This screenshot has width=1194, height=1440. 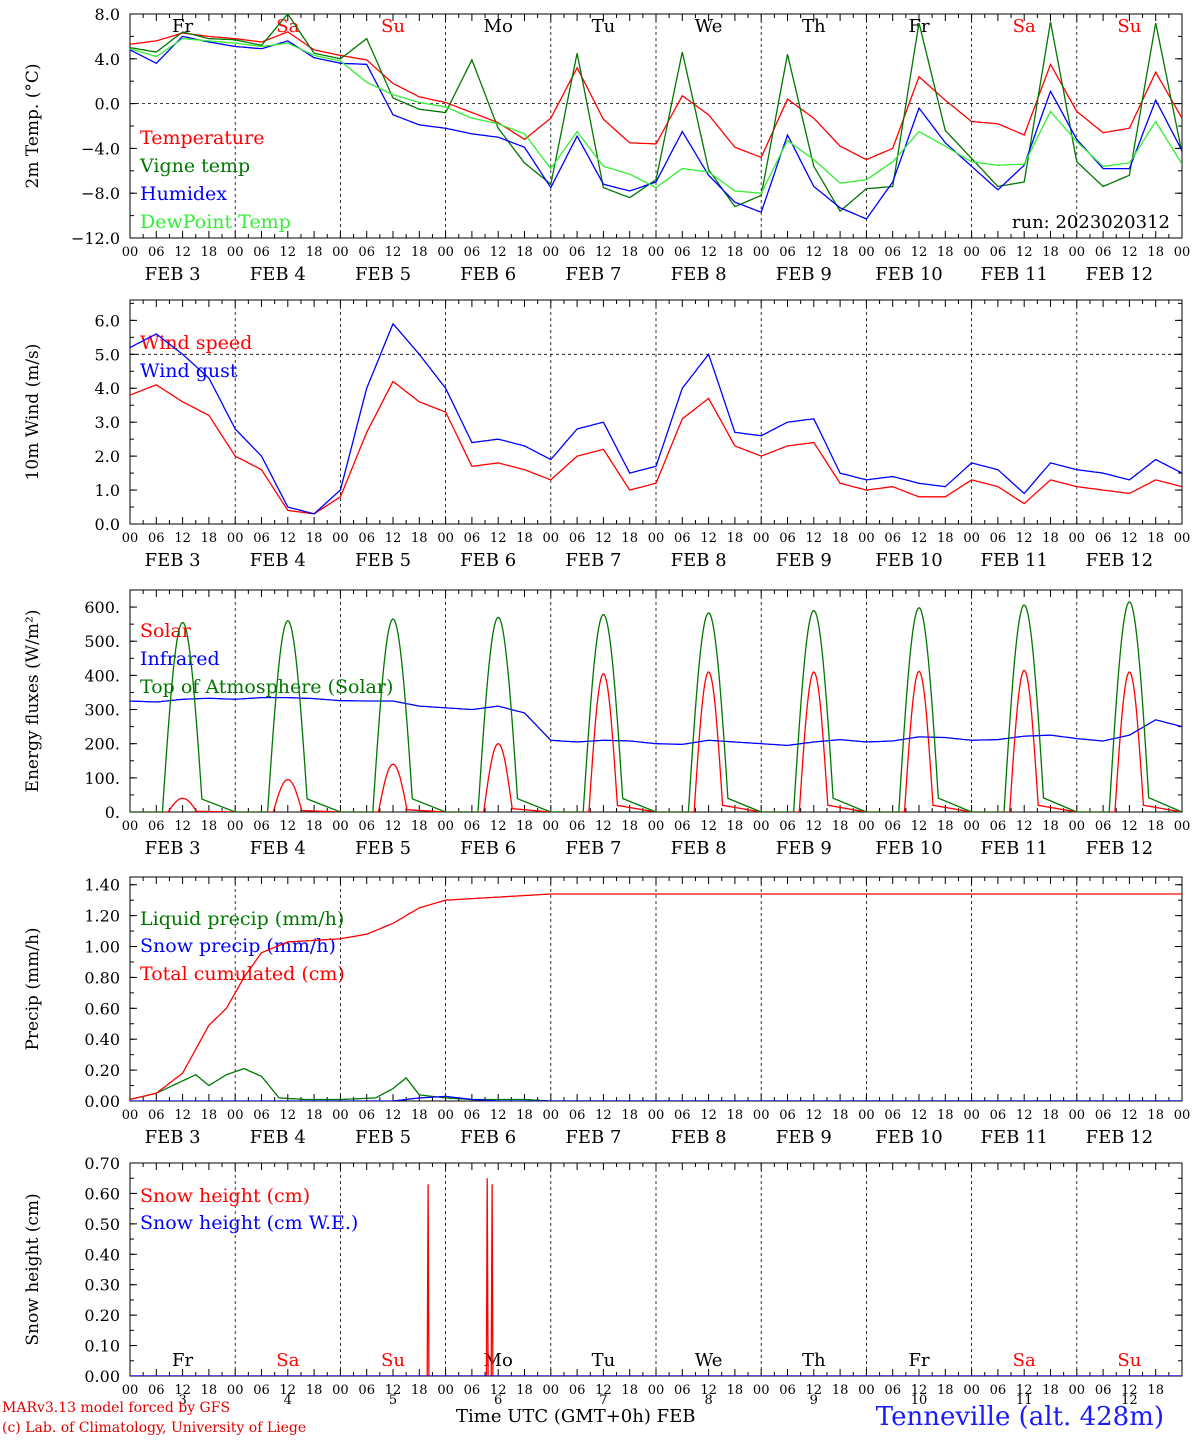 What do you see at coordinates (1024, 26) in the screenshot?
I see `weekday-label: Sa` at bounding box center [1024, 26].